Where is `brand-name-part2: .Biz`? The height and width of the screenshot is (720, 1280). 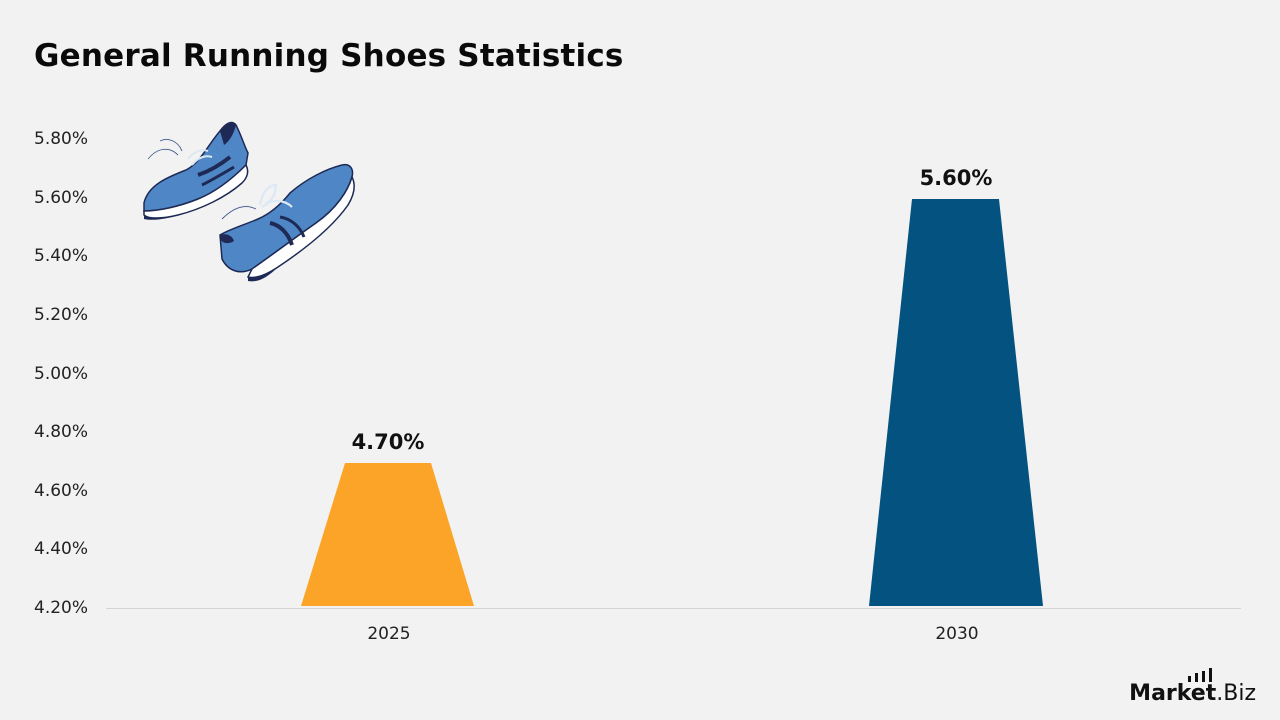 brand-name-part2: .Biz is located at coordinates (1236, 693).